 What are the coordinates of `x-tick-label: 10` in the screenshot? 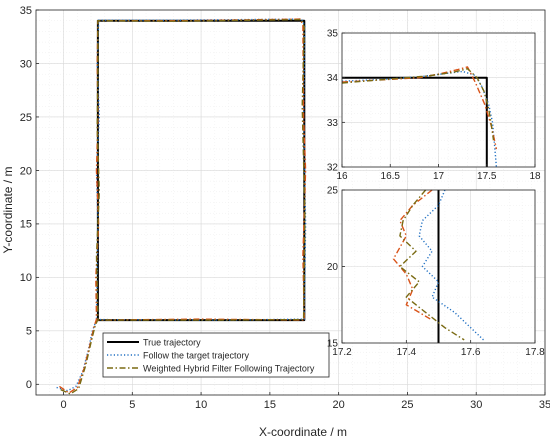 It's located at (201, 405).